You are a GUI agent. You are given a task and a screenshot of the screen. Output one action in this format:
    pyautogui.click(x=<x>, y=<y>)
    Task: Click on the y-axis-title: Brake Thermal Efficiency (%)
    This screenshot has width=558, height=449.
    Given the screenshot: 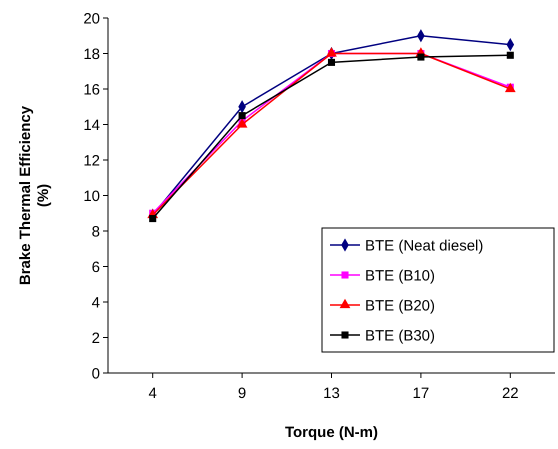 What is the action you would take?
    pyautogui.click(x=34, y=195)
    